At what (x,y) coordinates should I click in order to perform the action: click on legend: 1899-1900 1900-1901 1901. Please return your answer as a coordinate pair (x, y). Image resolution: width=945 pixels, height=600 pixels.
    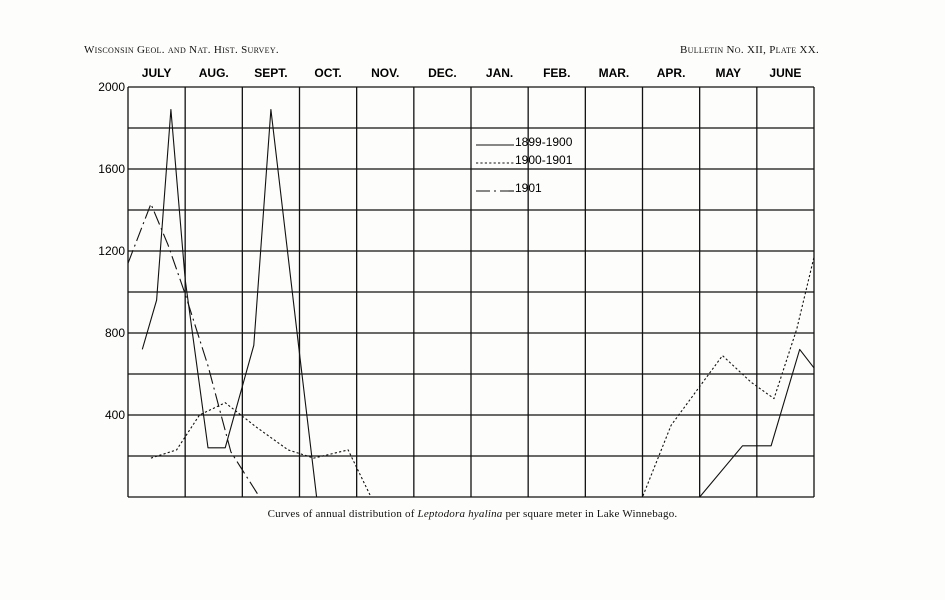
    Looking at the image, I should click on (524, 165).